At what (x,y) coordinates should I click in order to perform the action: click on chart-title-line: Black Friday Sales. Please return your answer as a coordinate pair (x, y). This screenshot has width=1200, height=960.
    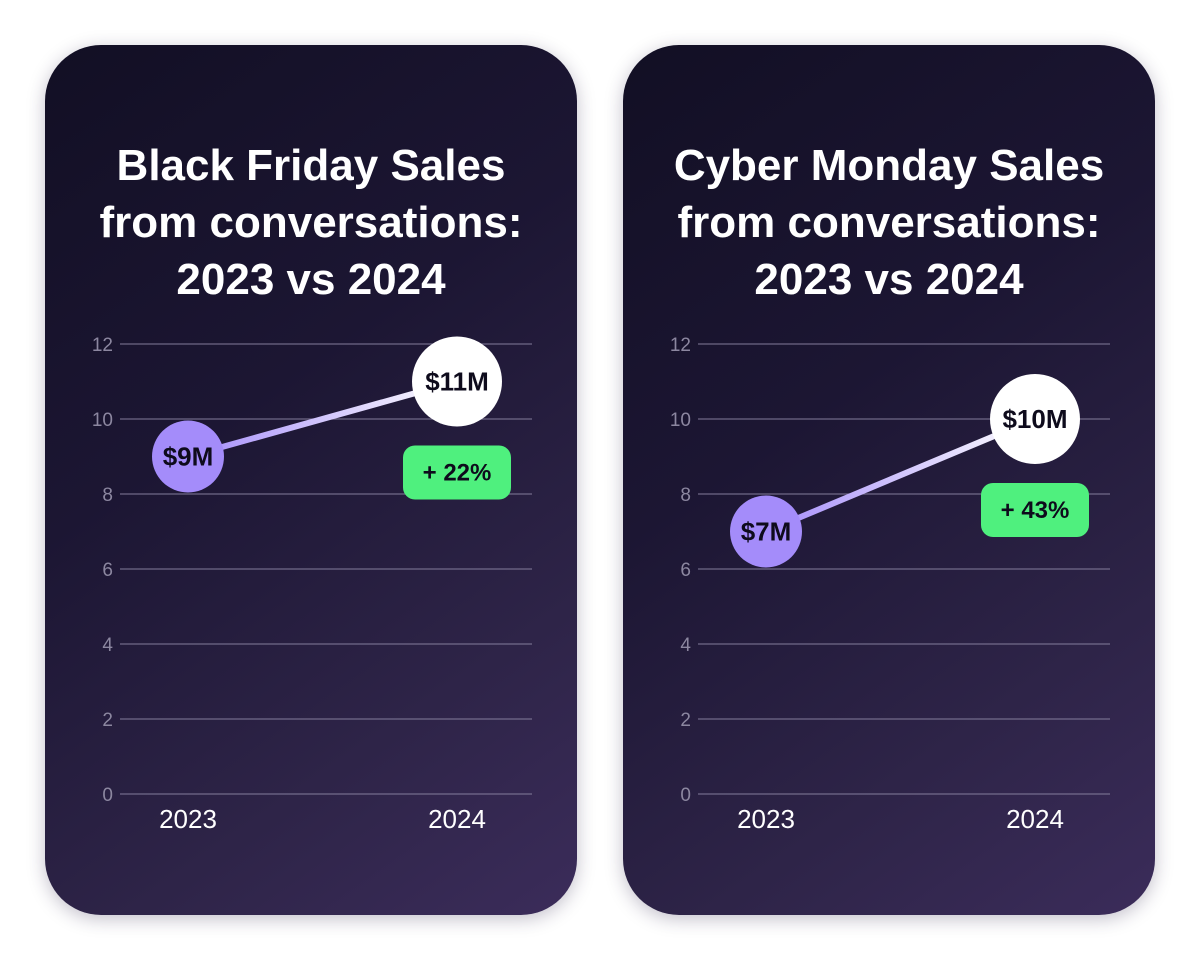
    Looking at the image, I should click on (311, 165).